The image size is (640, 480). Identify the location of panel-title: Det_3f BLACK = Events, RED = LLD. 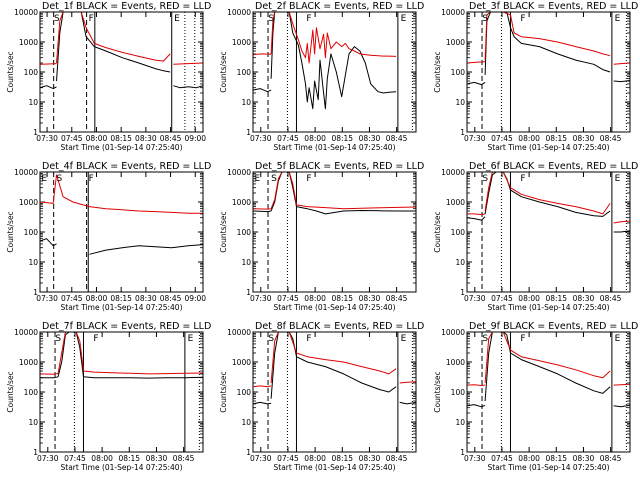
(553, 6).